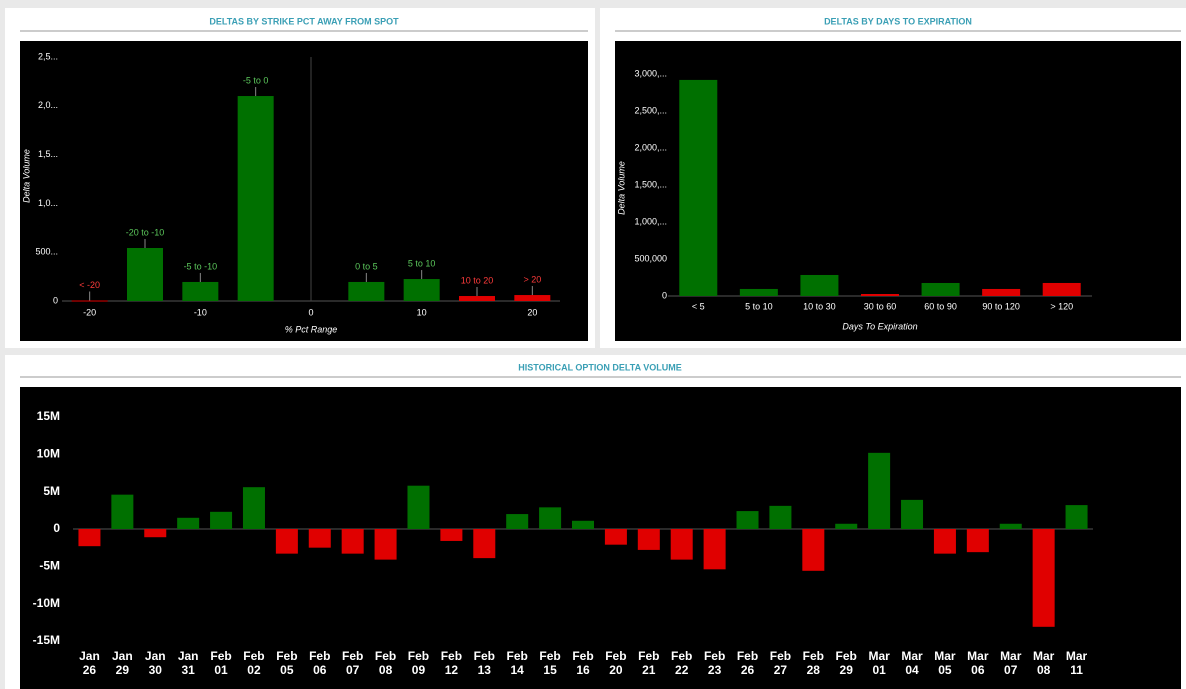 The width and height of the screenshot is (1186, 689). What do you see at coordinates (254, 663) in the screenshot?
I see `x-tick-label: Feb 02` at bounding box center [254, 663].